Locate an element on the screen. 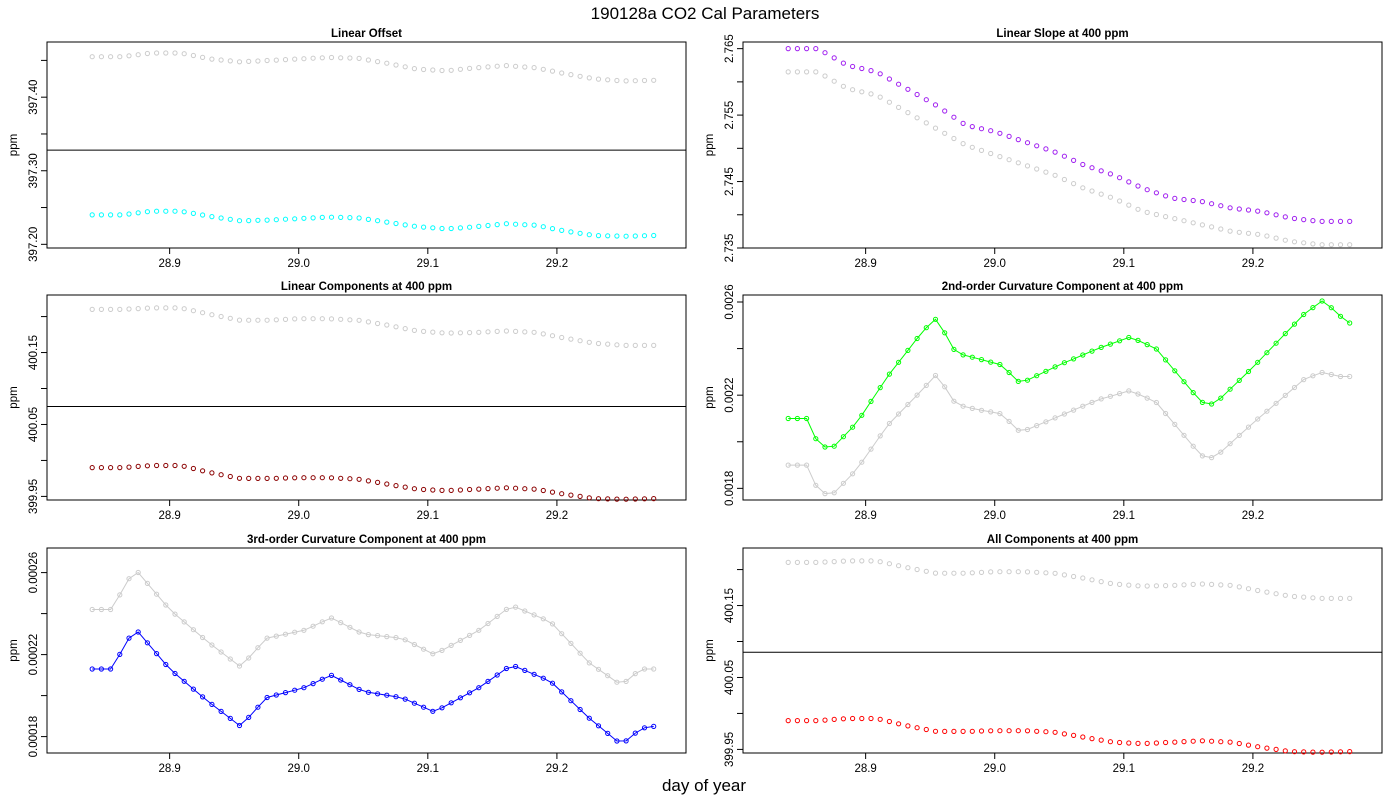  plot-frame is located at coordinates (1062, 650).